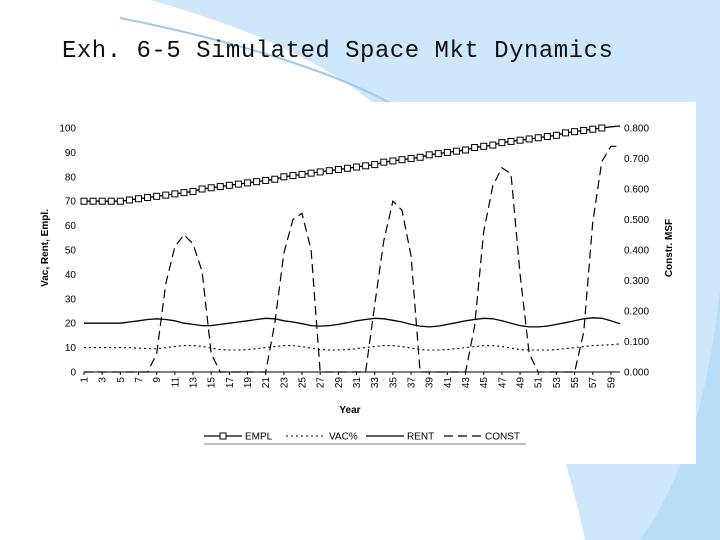 The height and width of the screenshot is (540, 720). I want to click on y-tick-label: 100, so click(67, 129).